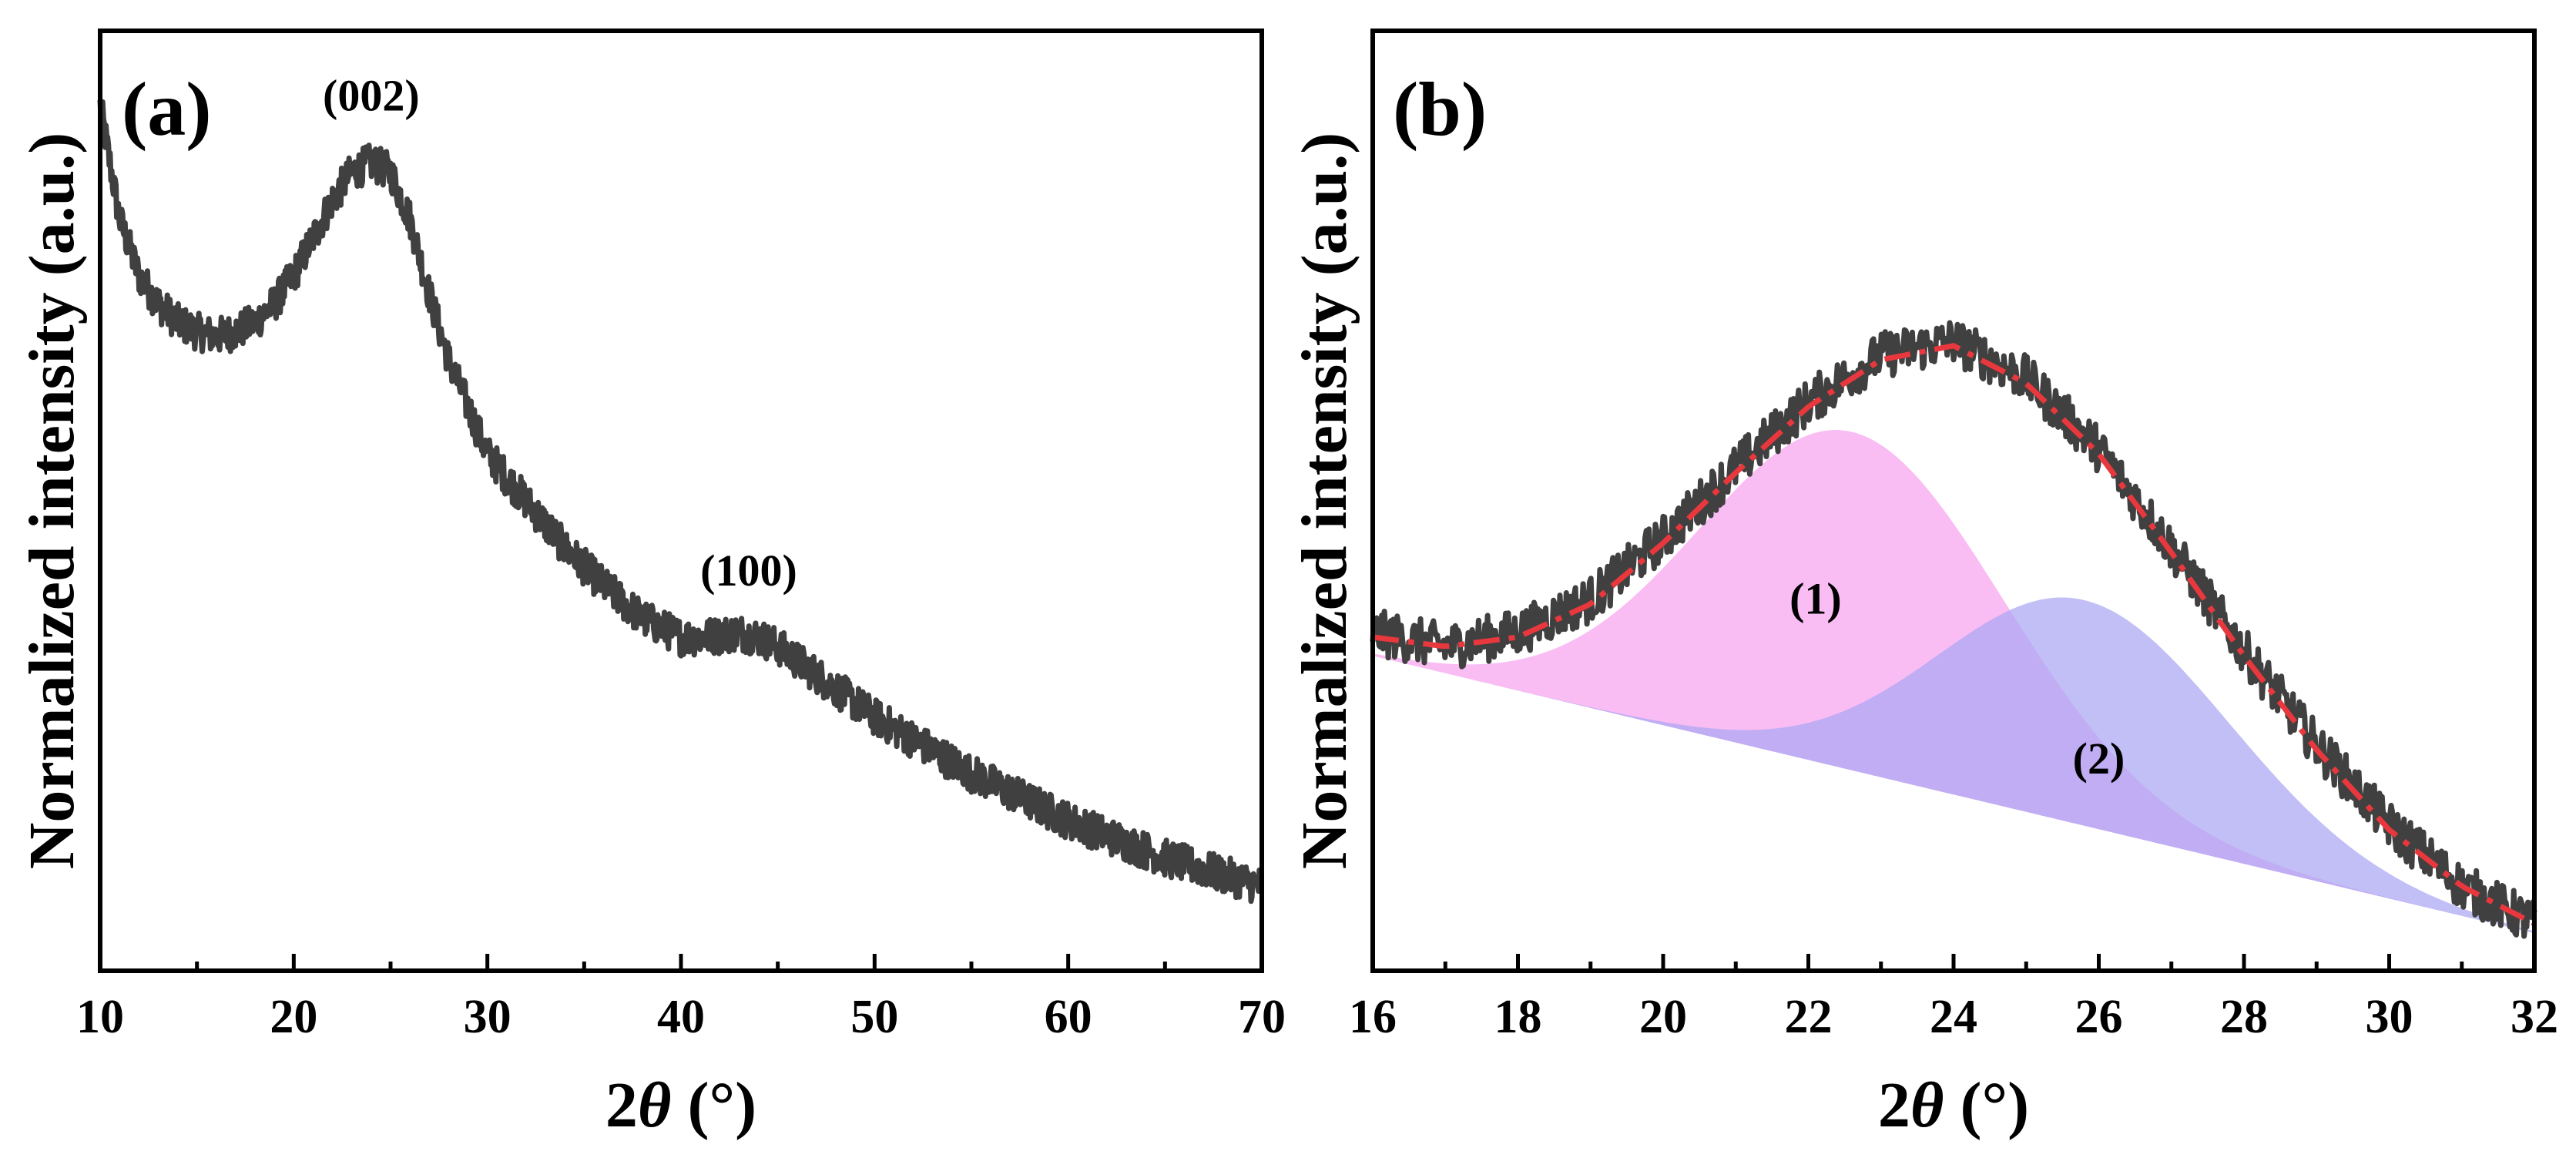  What do you see at coordinates (874, 1017) in the screenshot?
I see `x-tick-label: 50` at bounding box center [874, 1017].